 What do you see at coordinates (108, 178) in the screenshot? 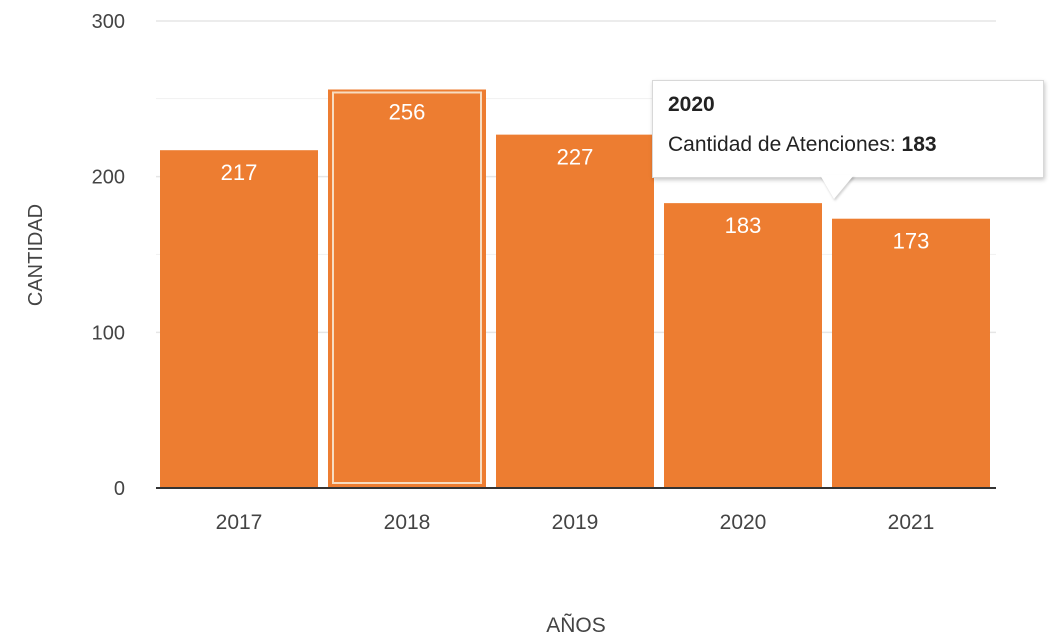
I see `y-tick-label: 200` at bounding box center [108, 178].